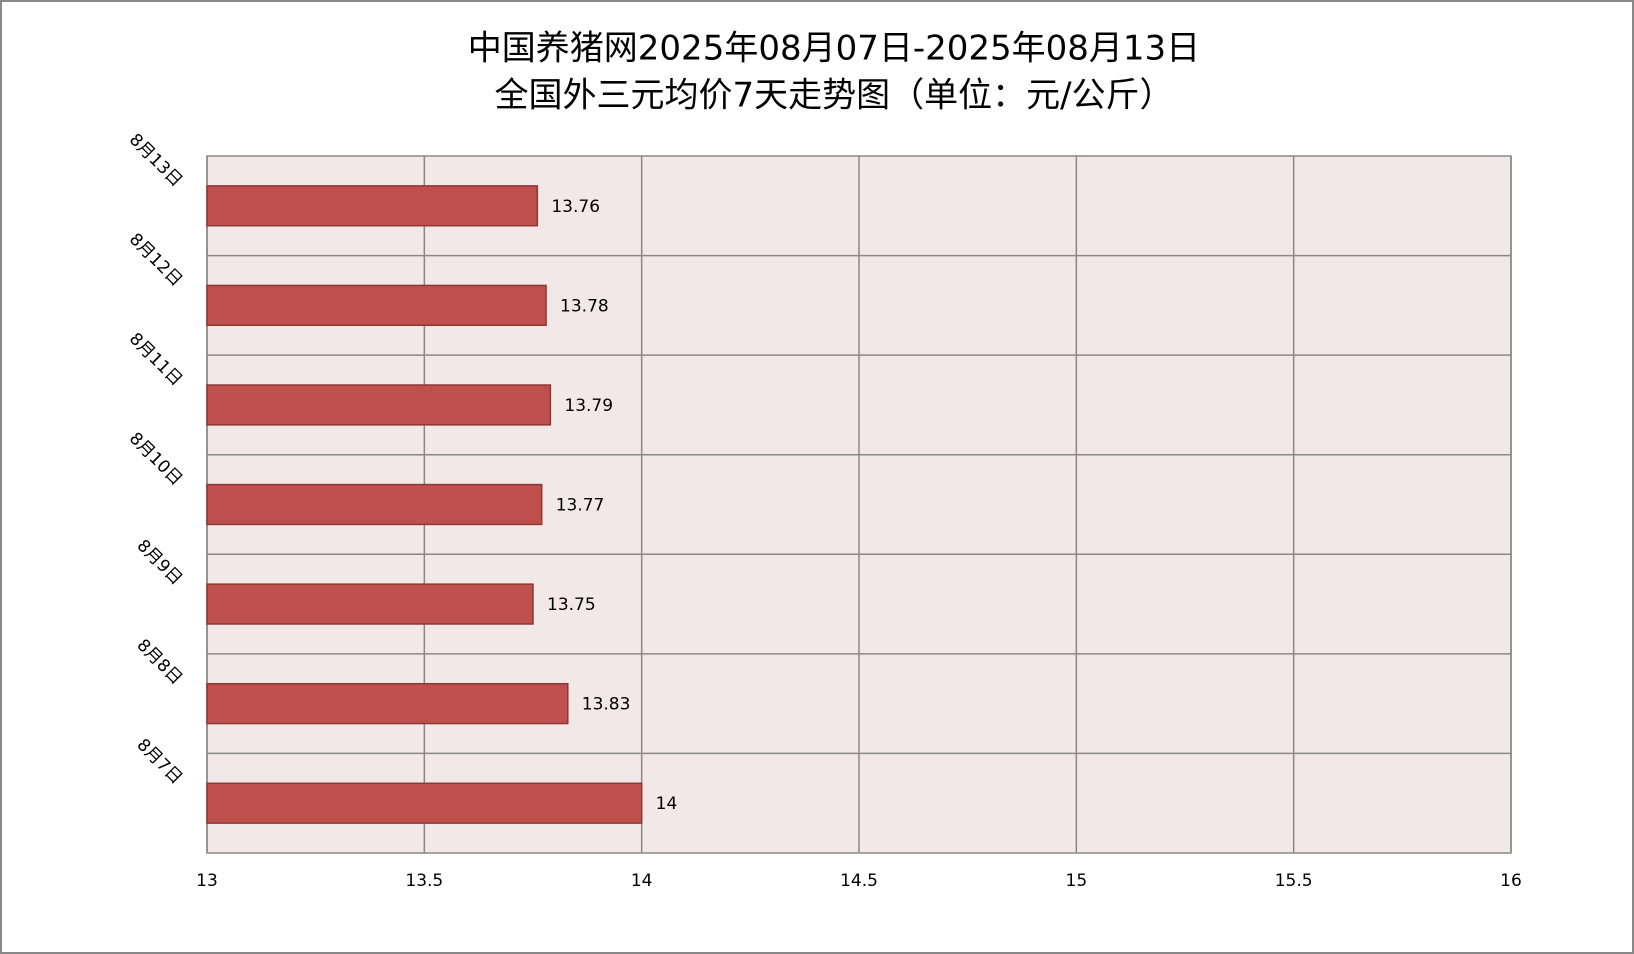 The image size is (1634, 954). What do you see at coordinates (588, 406) in the screenshot?
I see `data-label: 13.79` at bounding box center [588, 406].